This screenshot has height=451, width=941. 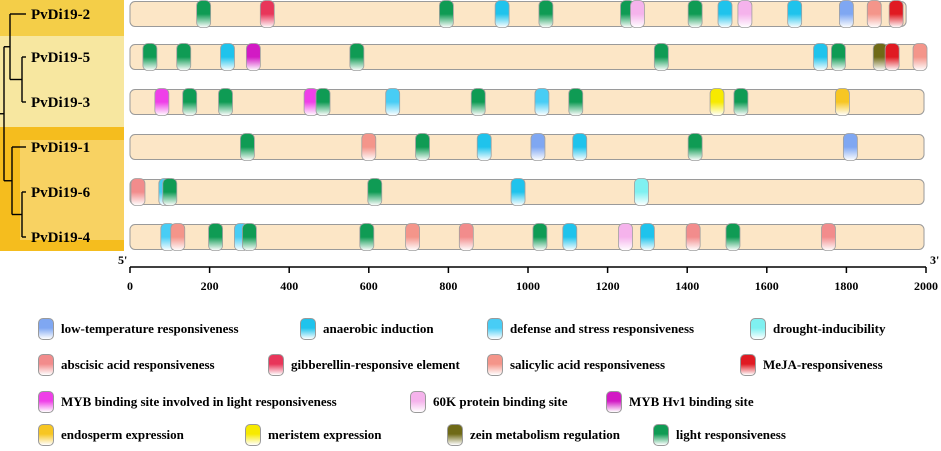 I want to click on legend-item-light: light responsiveness, so click(x=719, y=435).